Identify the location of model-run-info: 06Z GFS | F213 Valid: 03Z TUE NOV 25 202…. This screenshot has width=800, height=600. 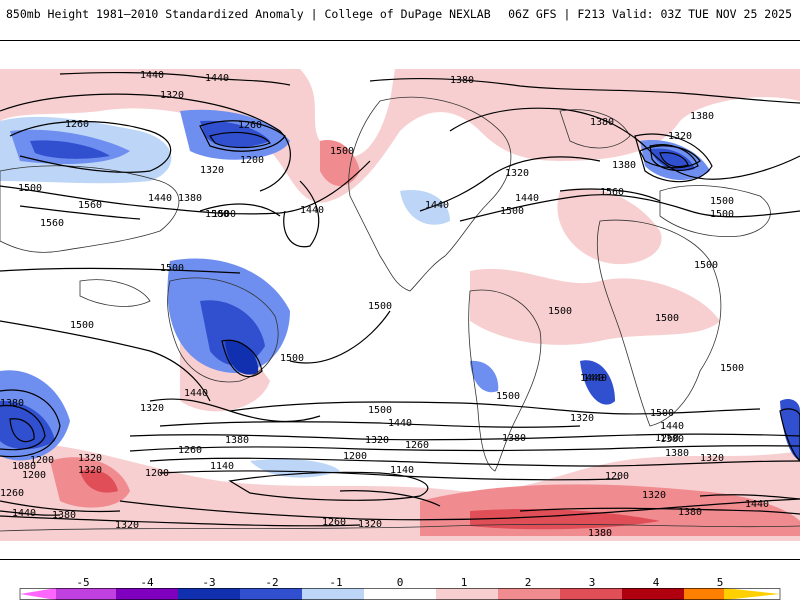
(650, 14).